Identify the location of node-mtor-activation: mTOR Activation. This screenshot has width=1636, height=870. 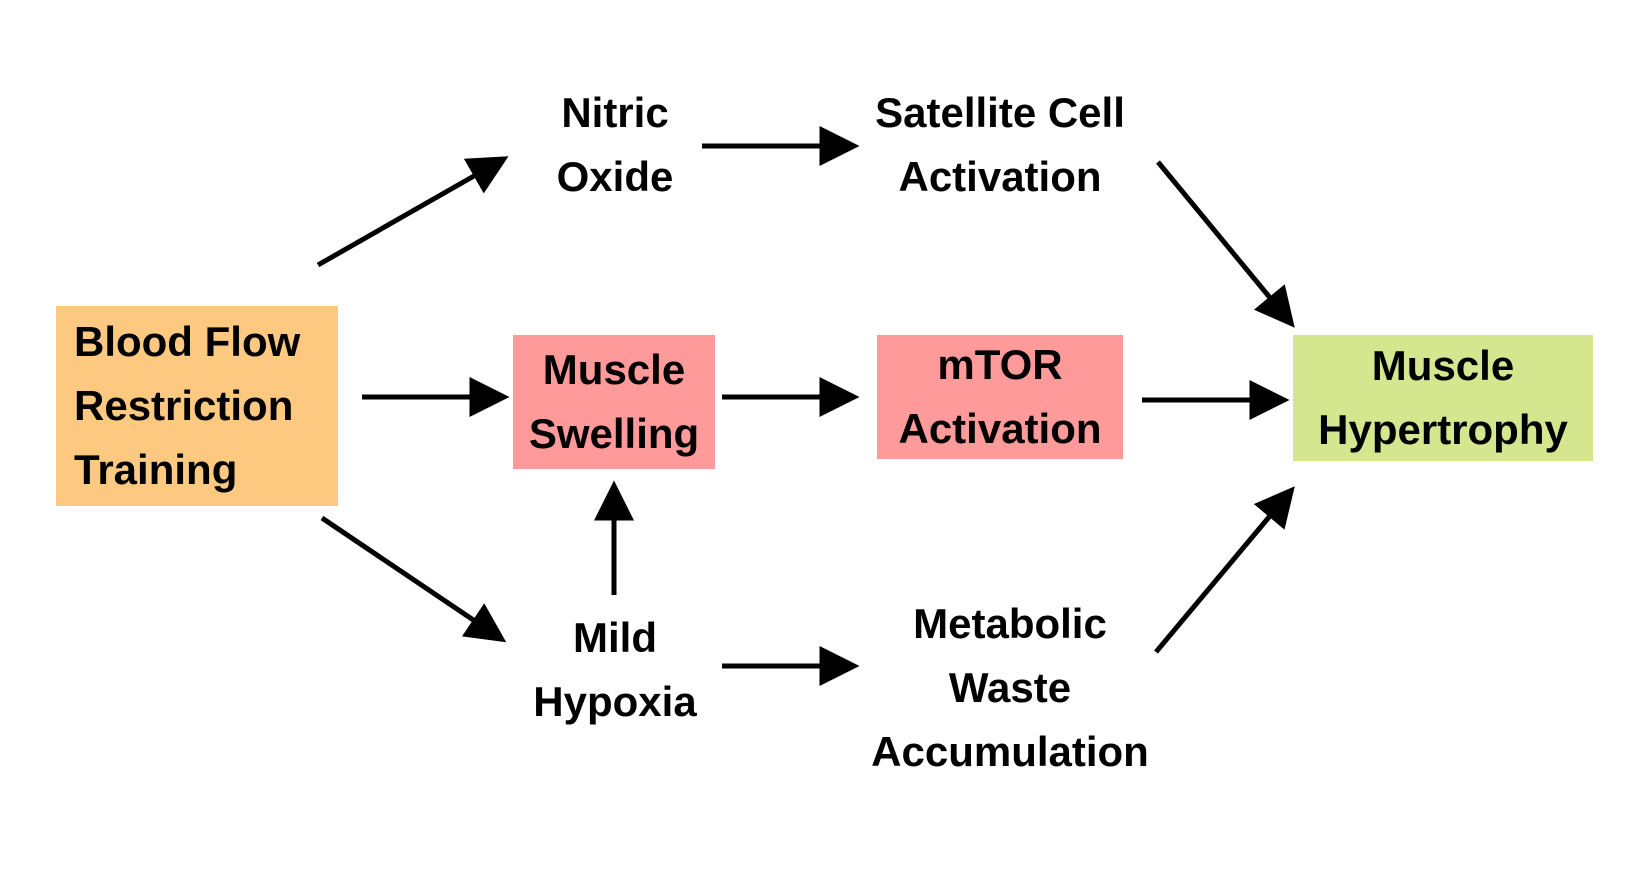
(1000, 397).